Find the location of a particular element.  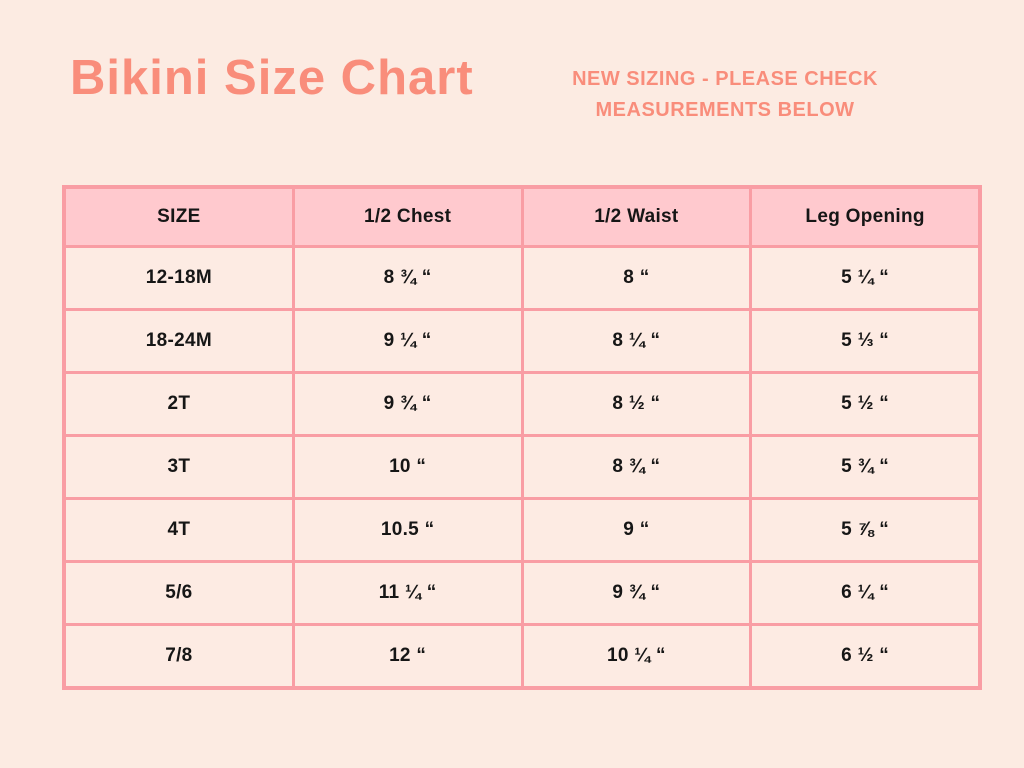

column-header-half-waist: 1/2 Waist is located at coordinates (636, 217).